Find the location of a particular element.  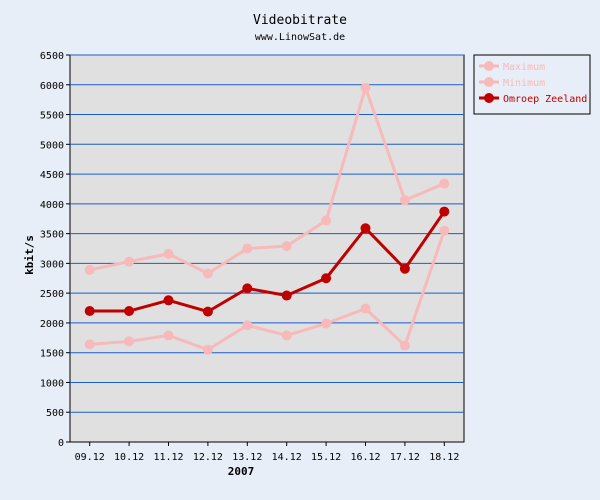

y-tick-label: 5000 is located at coordinates (52, 145).